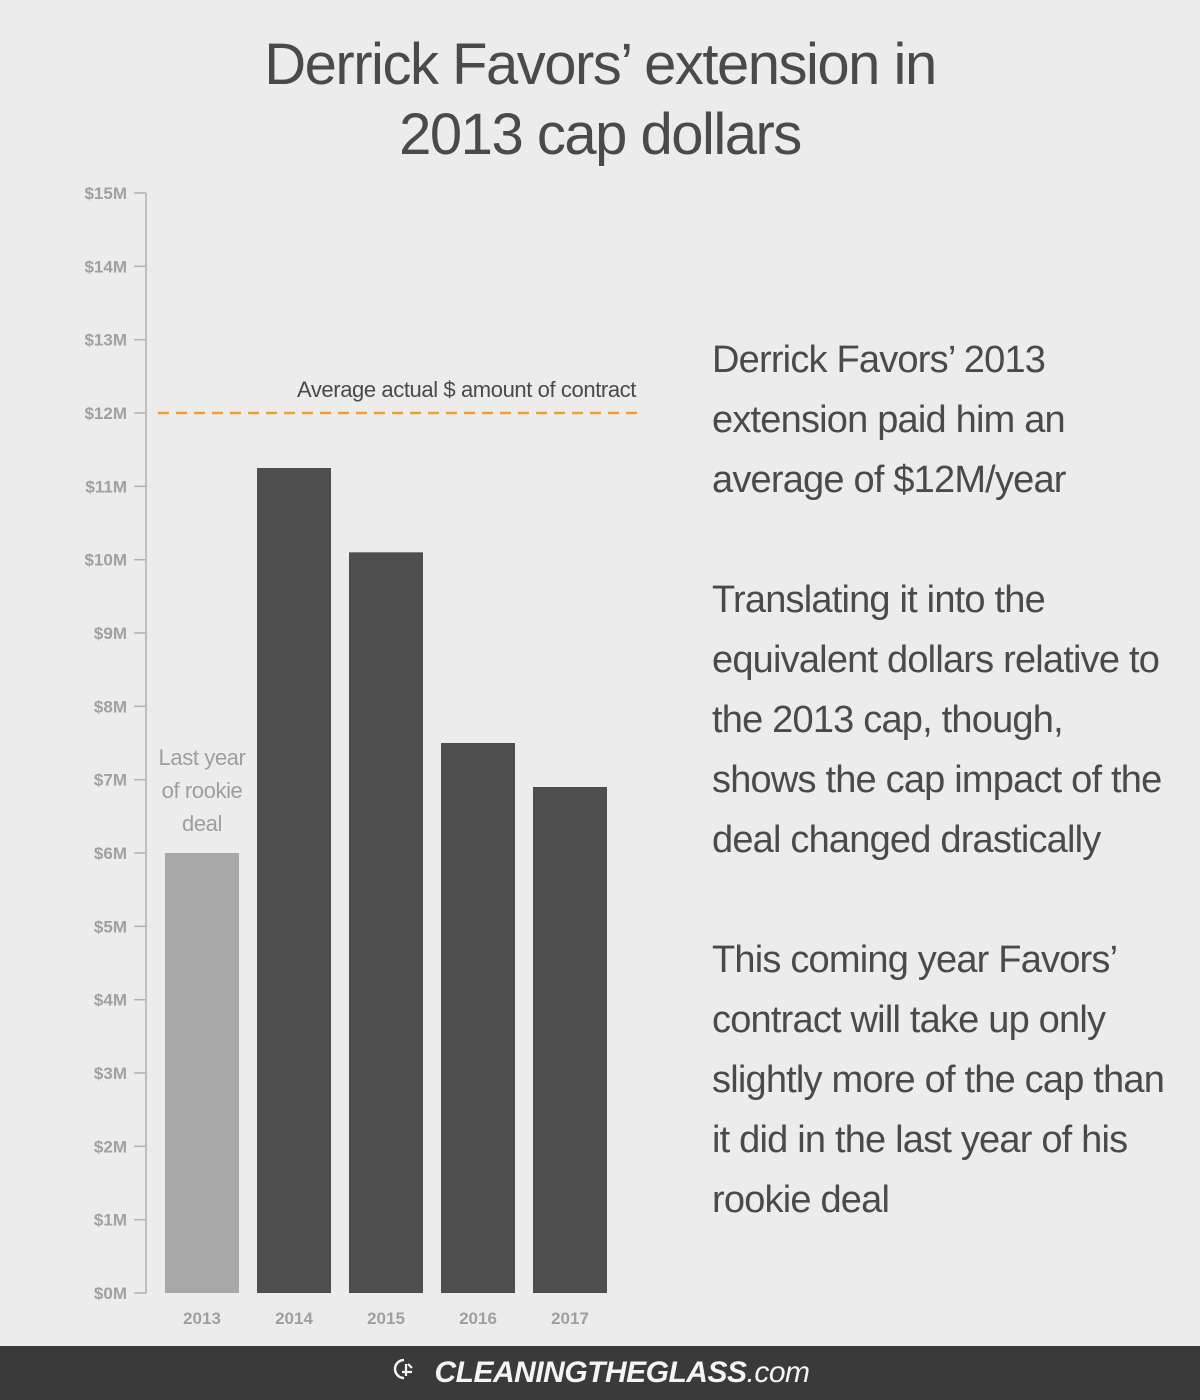 The image size is (1200, 1400). Describe the element at coordinates (110, 780) in the screenshot. I see `y-tick-label: $7M` at that location.